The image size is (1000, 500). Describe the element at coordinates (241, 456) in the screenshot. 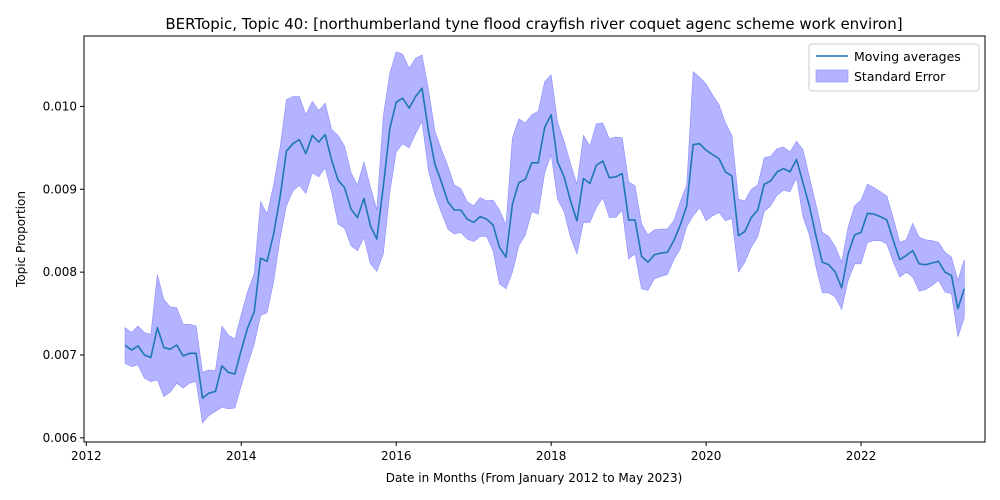

I see `x-tick-label: 2014` at that location.